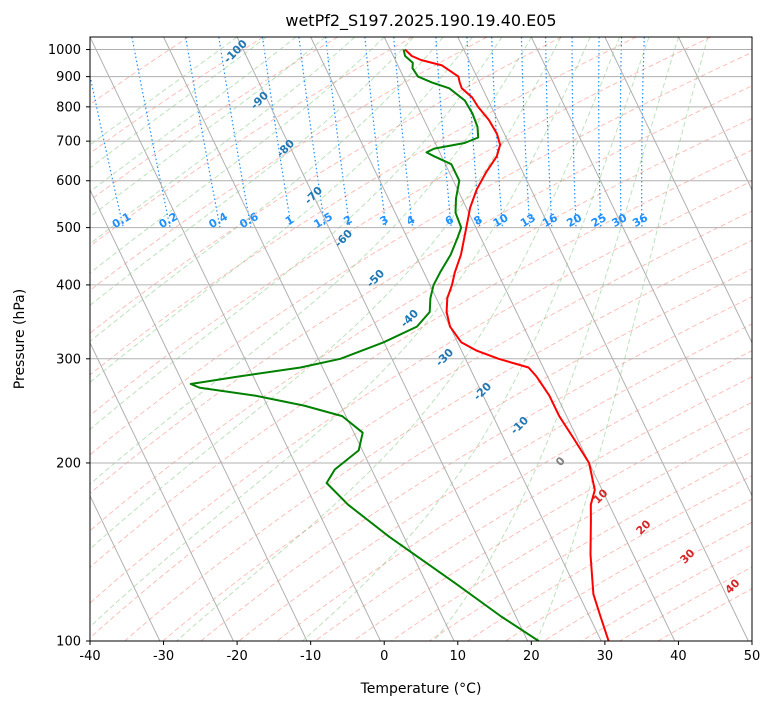 The width and height of the screenshot is (775, 712). Describe the element at coordinates (68, 359) in the screenshot. I see `y-tick-label: 300` at that location.